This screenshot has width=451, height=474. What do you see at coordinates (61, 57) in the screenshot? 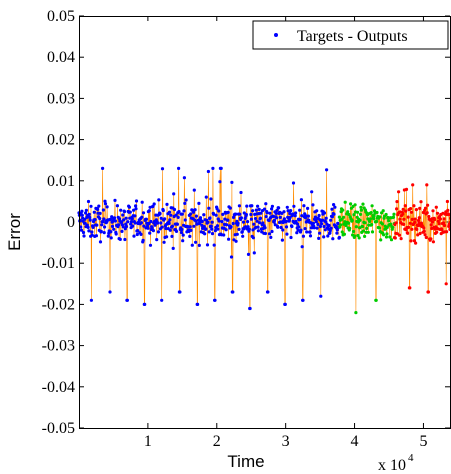
I see `y-tick-label: 0.04` at bounding box center [61, 57].